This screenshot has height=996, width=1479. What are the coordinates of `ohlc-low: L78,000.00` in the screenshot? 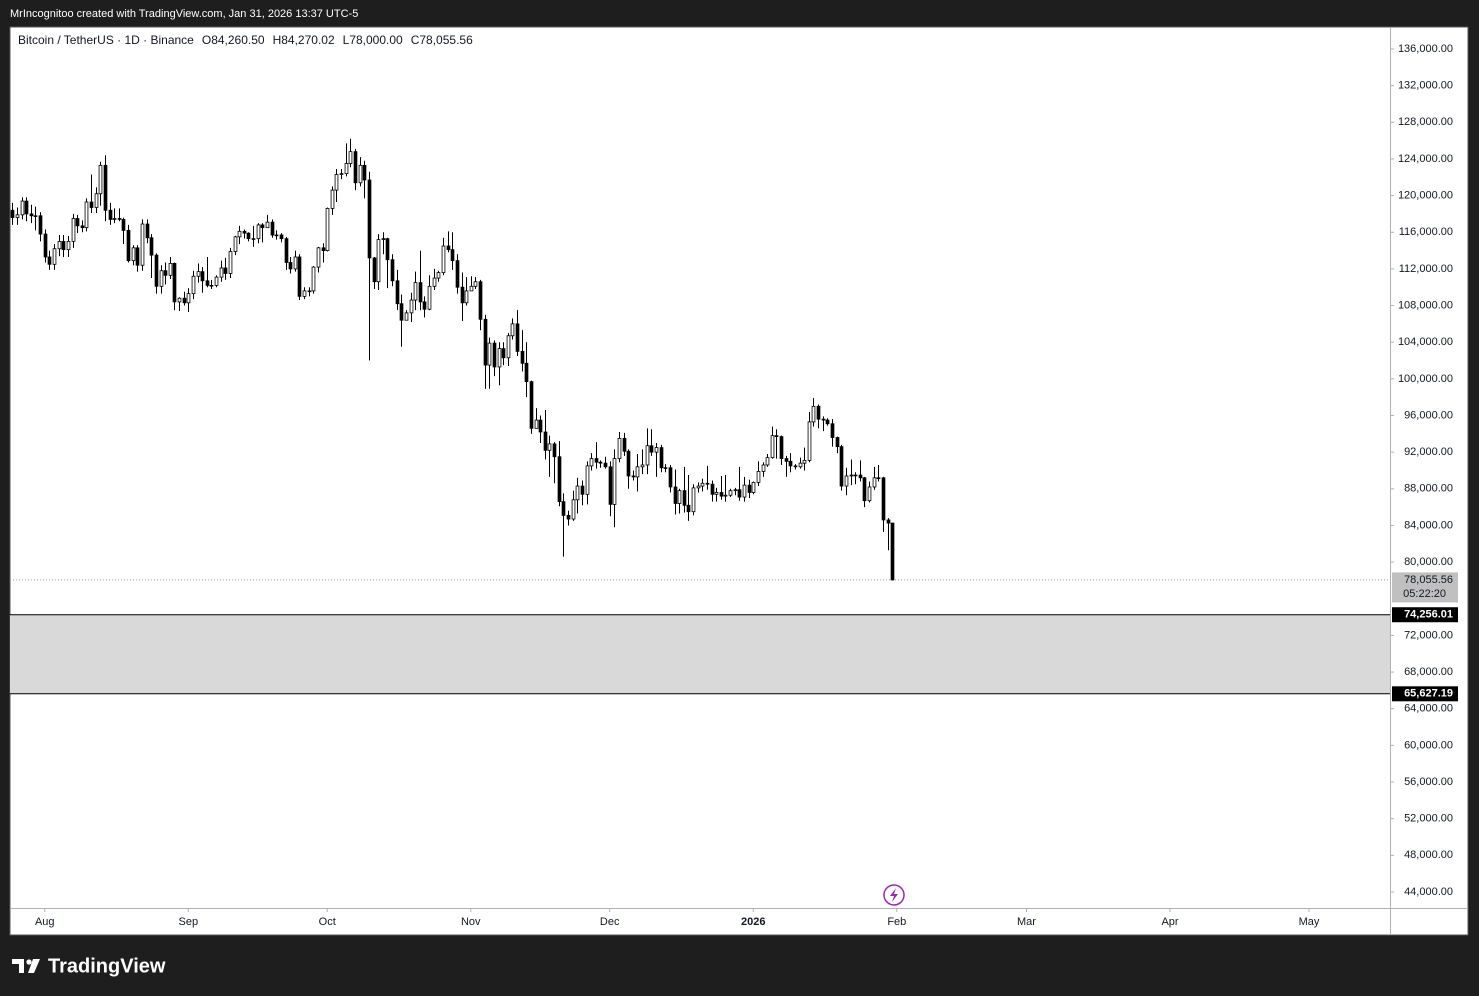 It's located at (373, 40).